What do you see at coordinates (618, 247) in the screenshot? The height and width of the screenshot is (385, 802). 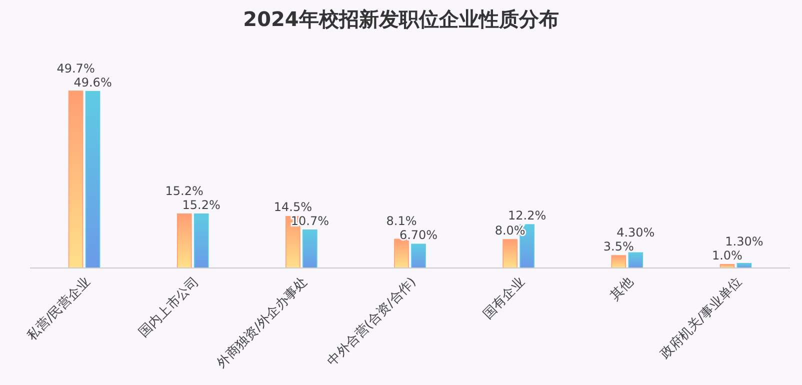 I see `data-label: 3.5%` at bounding box center [618, 247].